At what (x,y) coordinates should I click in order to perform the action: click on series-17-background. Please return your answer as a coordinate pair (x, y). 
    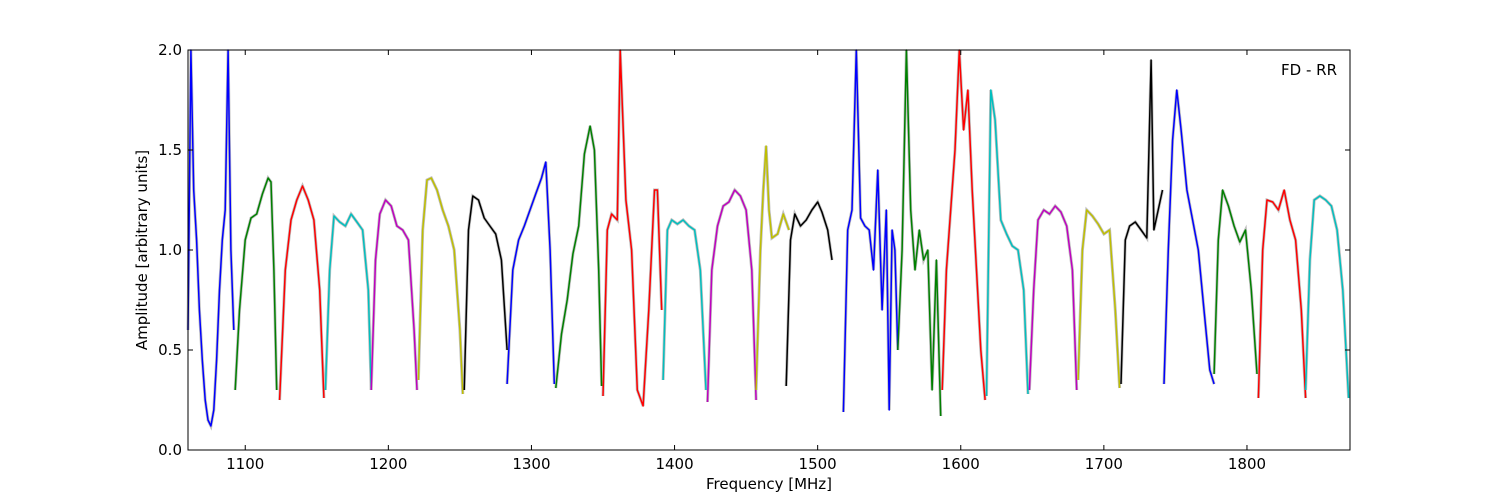
    Looking at the image, I should click on (1007, 243).